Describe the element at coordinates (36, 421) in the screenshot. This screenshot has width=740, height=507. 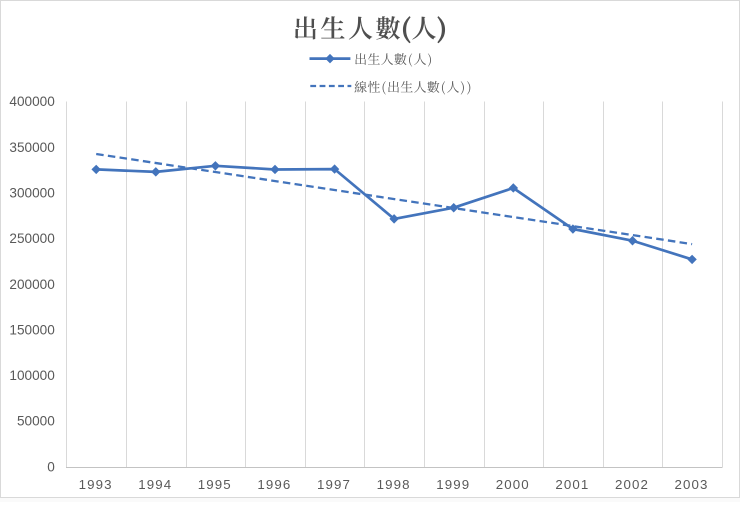
I see `svg-text: 50000` at that location.